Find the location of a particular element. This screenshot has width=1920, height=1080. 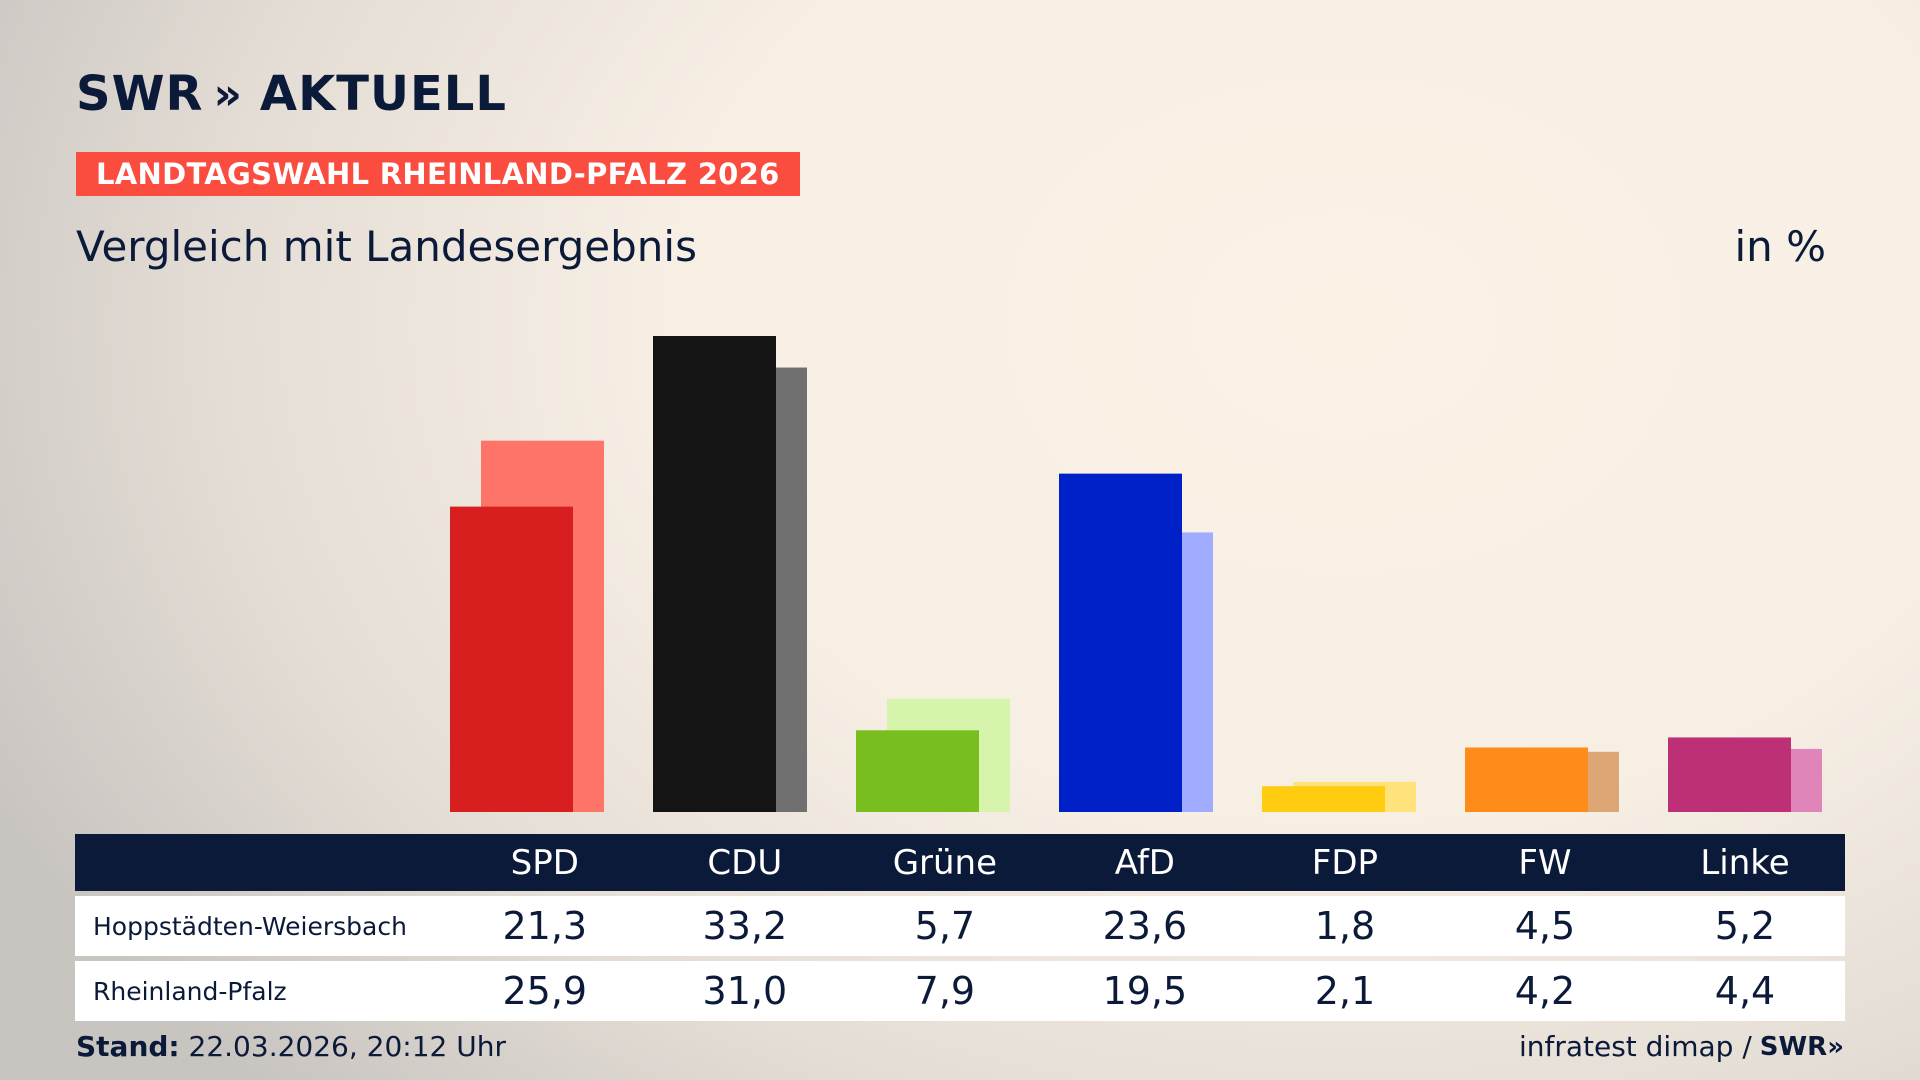

stand-label: Stand: is located at coordinates (128, 1046).